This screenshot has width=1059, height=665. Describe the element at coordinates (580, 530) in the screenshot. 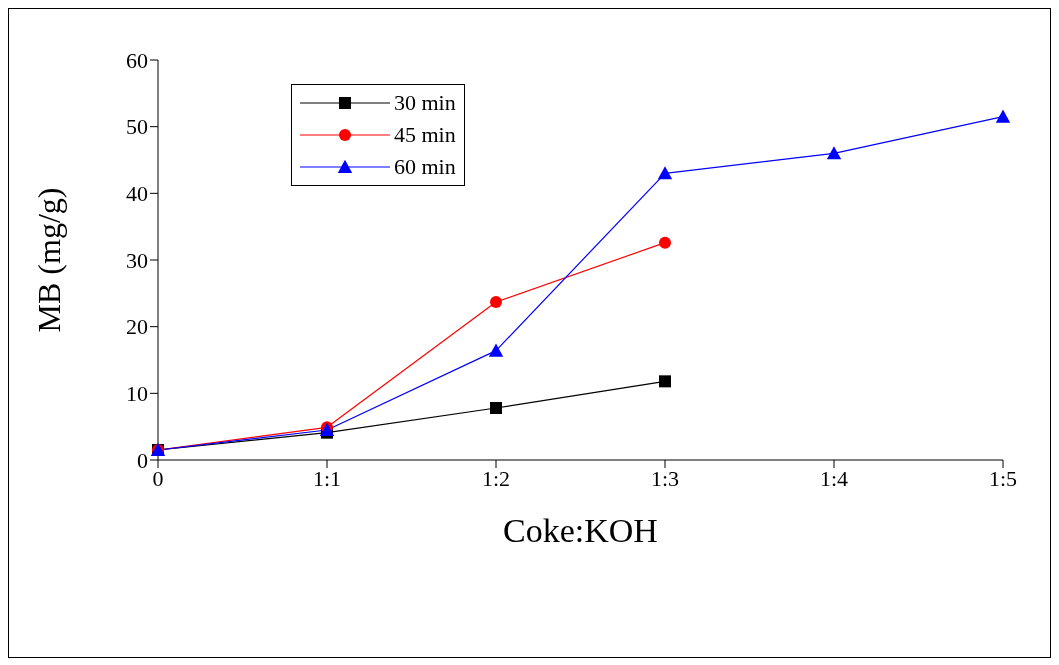

I see `x-axis-title: Coke:KOH` at that location.